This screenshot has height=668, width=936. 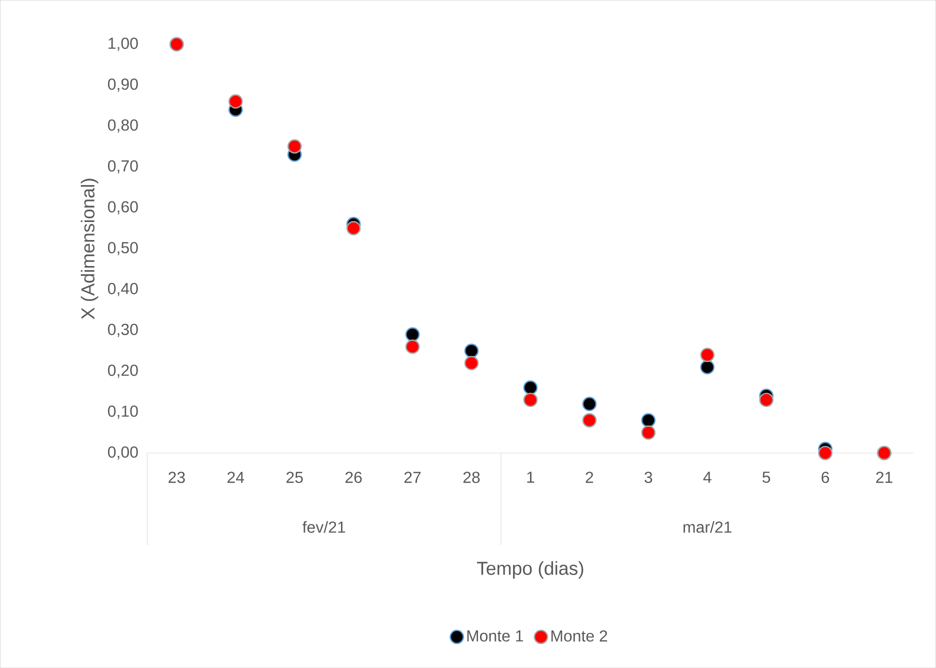 I want to click on y-tick-label: 0,70, so click(x=123, y=167).